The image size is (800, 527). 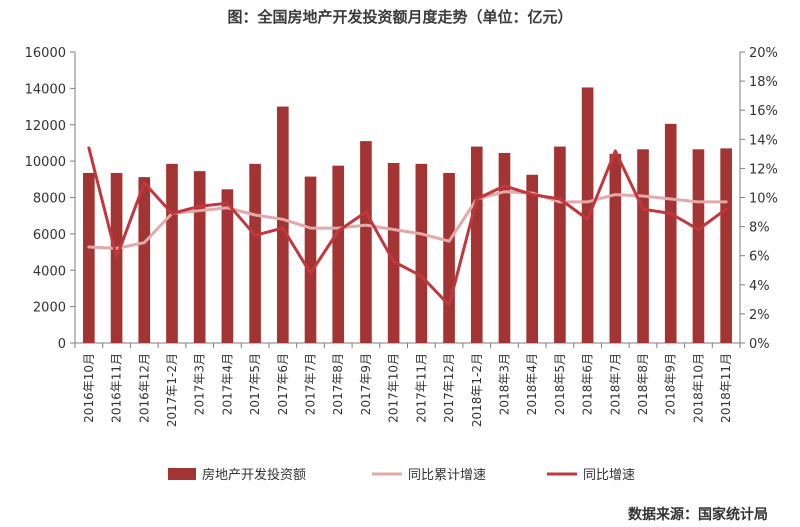 What do you see at coordinates (615, 384) in the screenshot?
I see `x-tick-label: 2018年7月` at bounding box center [615, 384].